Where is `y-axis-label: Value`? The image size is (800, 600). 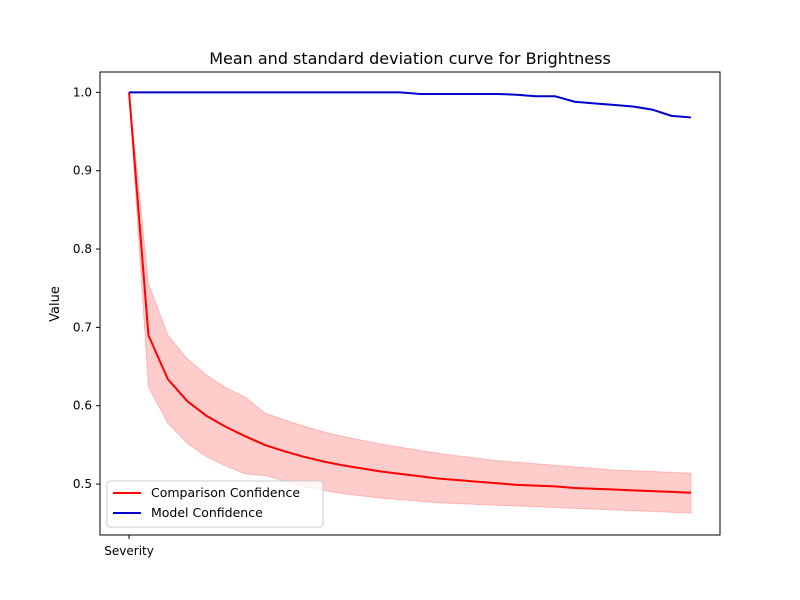 y-axis-label: Value is located at coordinates (55, 304).